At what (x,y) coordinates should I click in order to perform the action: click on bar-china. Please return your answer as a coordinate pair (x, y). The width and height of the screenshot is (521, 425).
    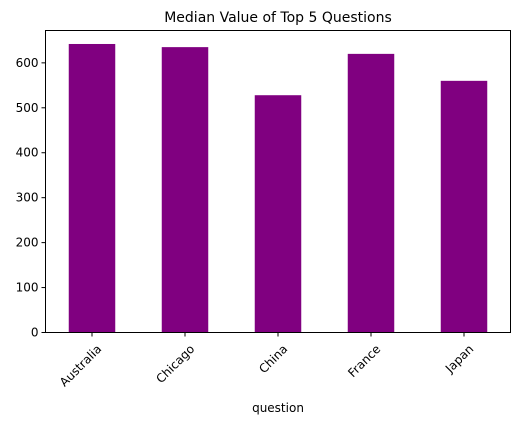
    Looking at the image, I should click on (278, 214).